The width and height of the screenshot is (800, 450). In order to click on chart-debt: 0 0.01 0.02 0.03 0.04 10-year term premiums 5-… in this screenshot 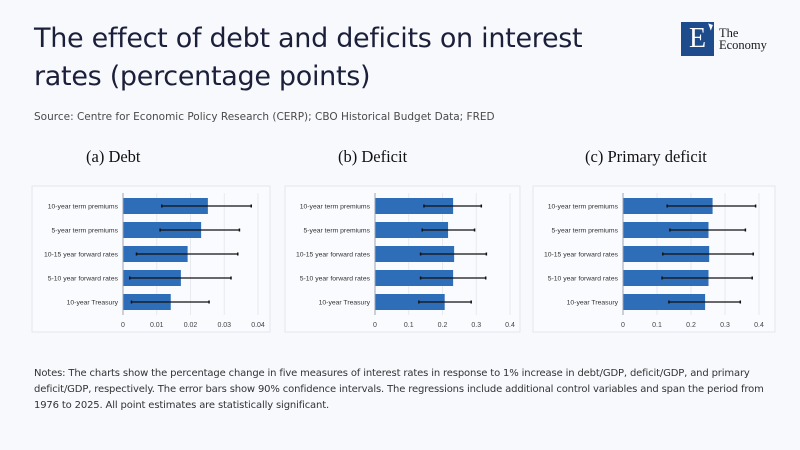, I will do `click(151, 259)`.